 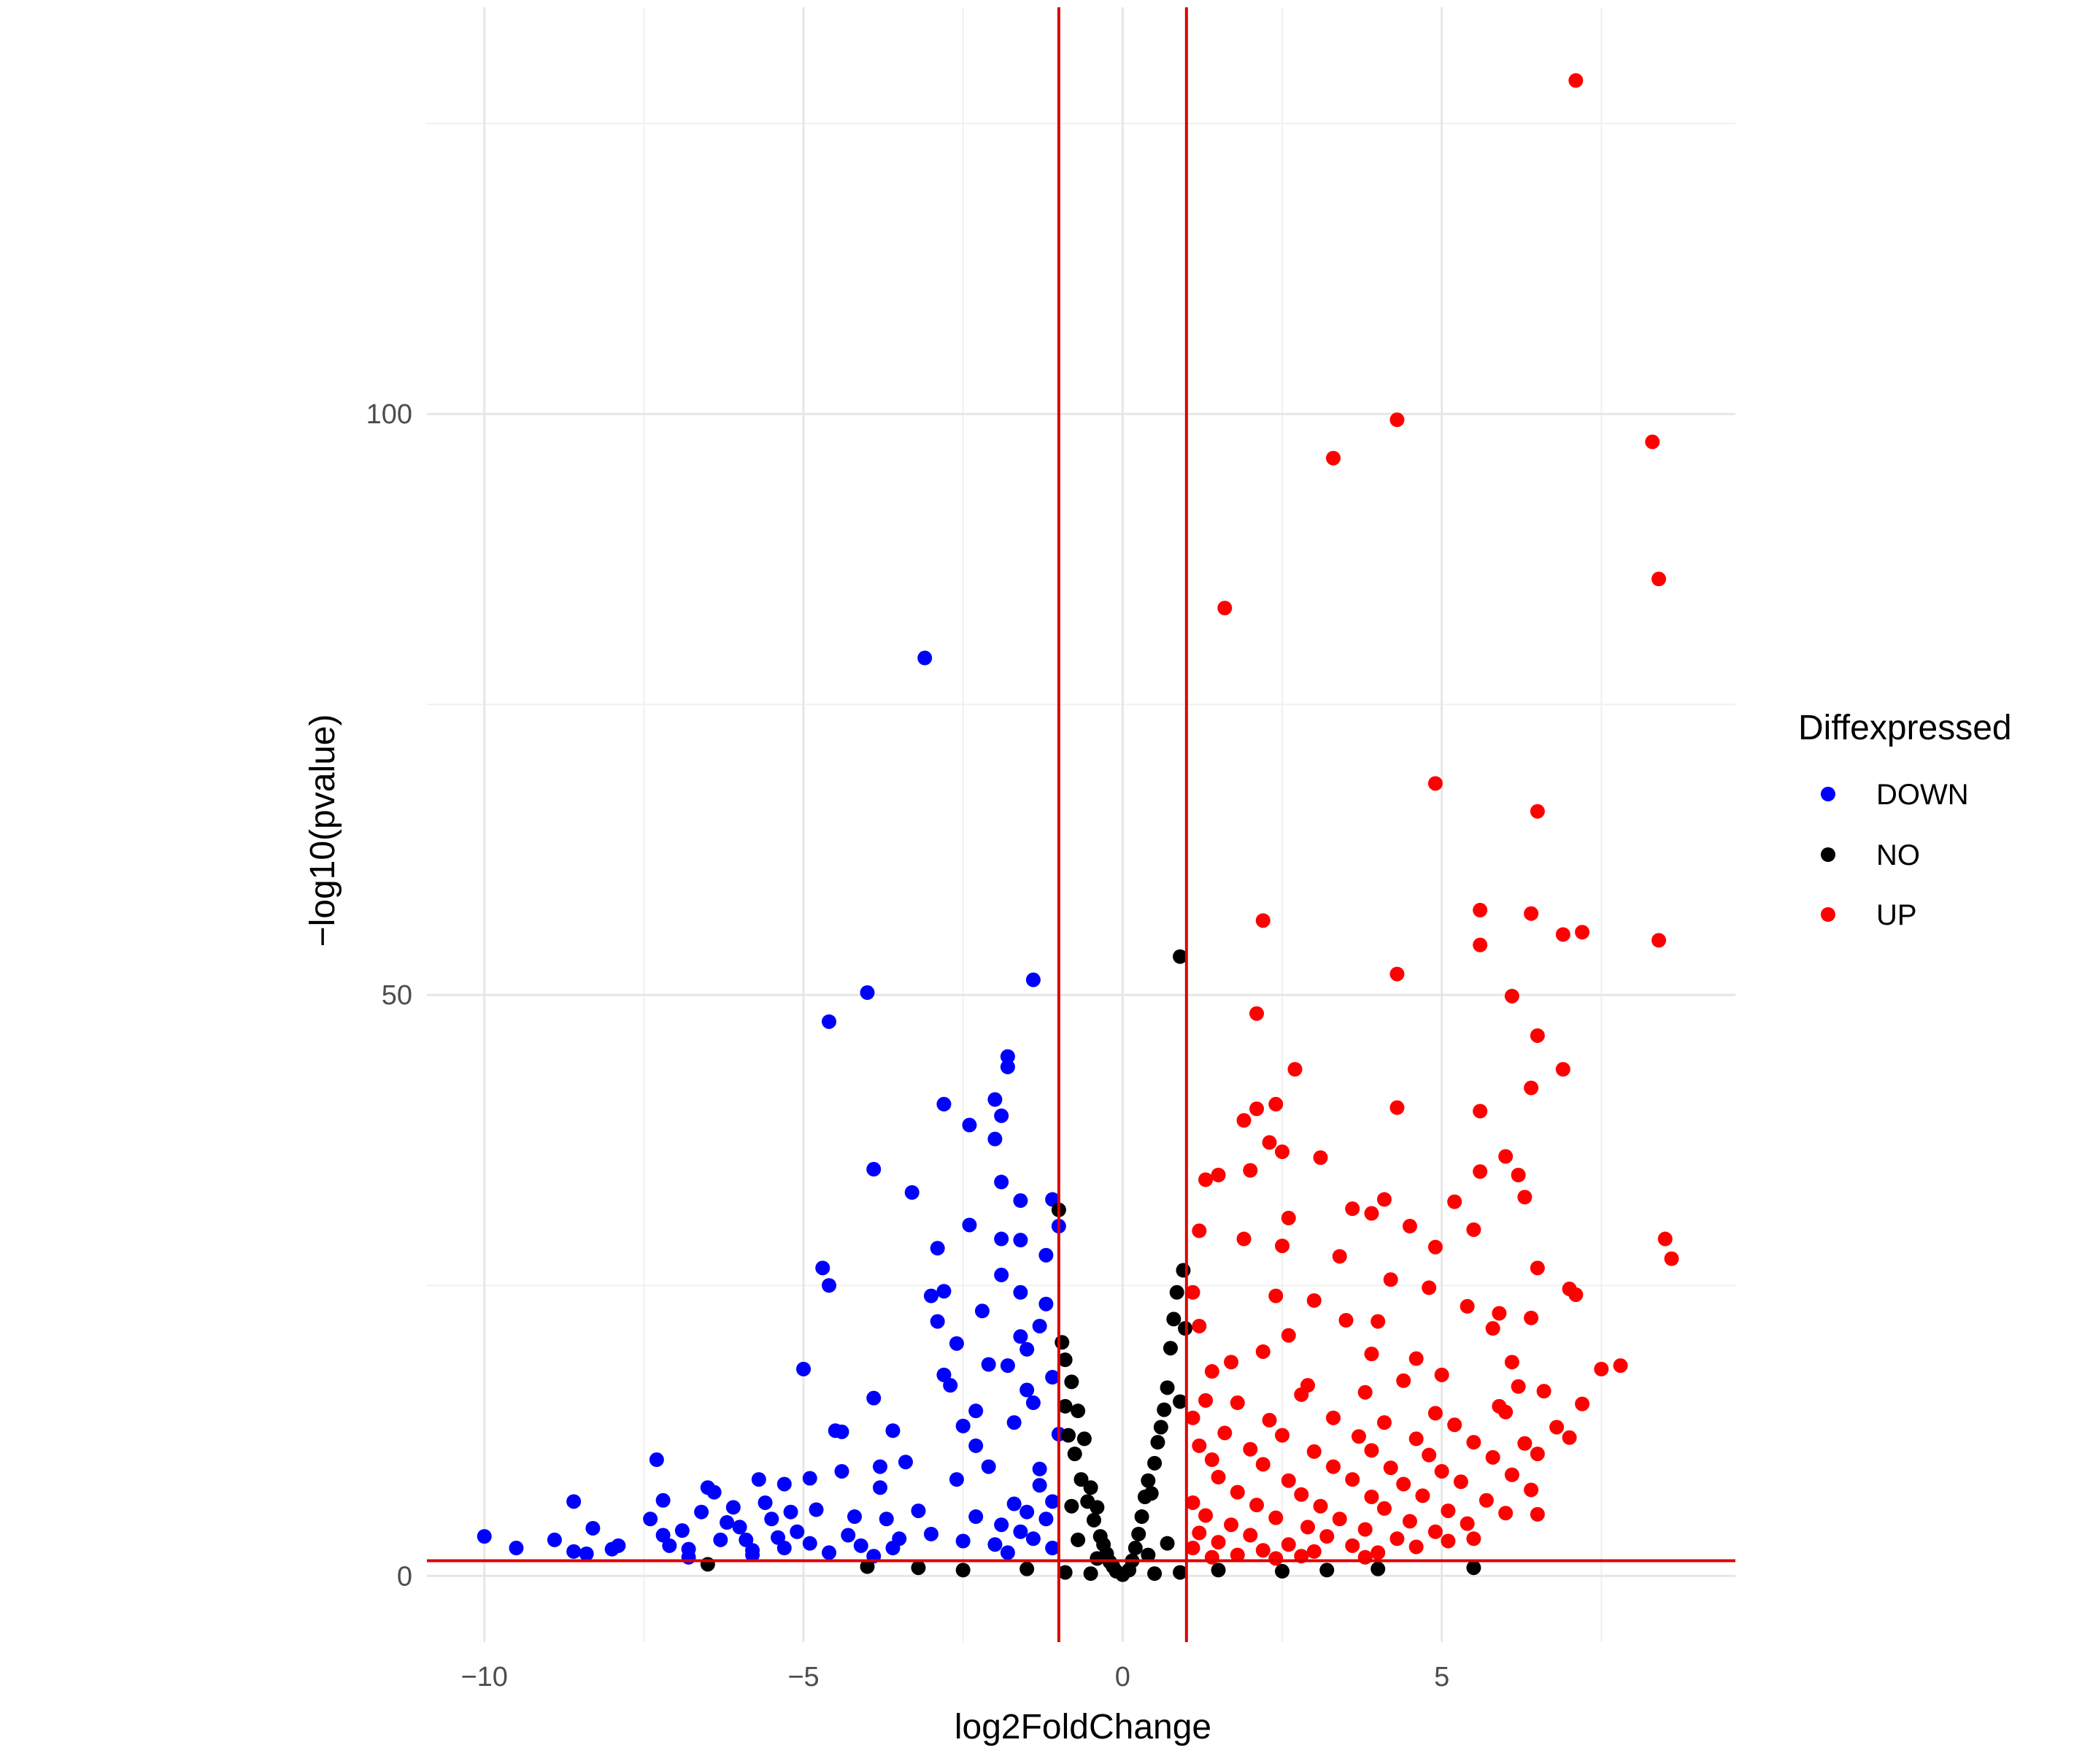 What do you see at coordinates (1896, 915) in the screenshot?
I see `legend-label-up: UP` at bounding box center [1896, 915].